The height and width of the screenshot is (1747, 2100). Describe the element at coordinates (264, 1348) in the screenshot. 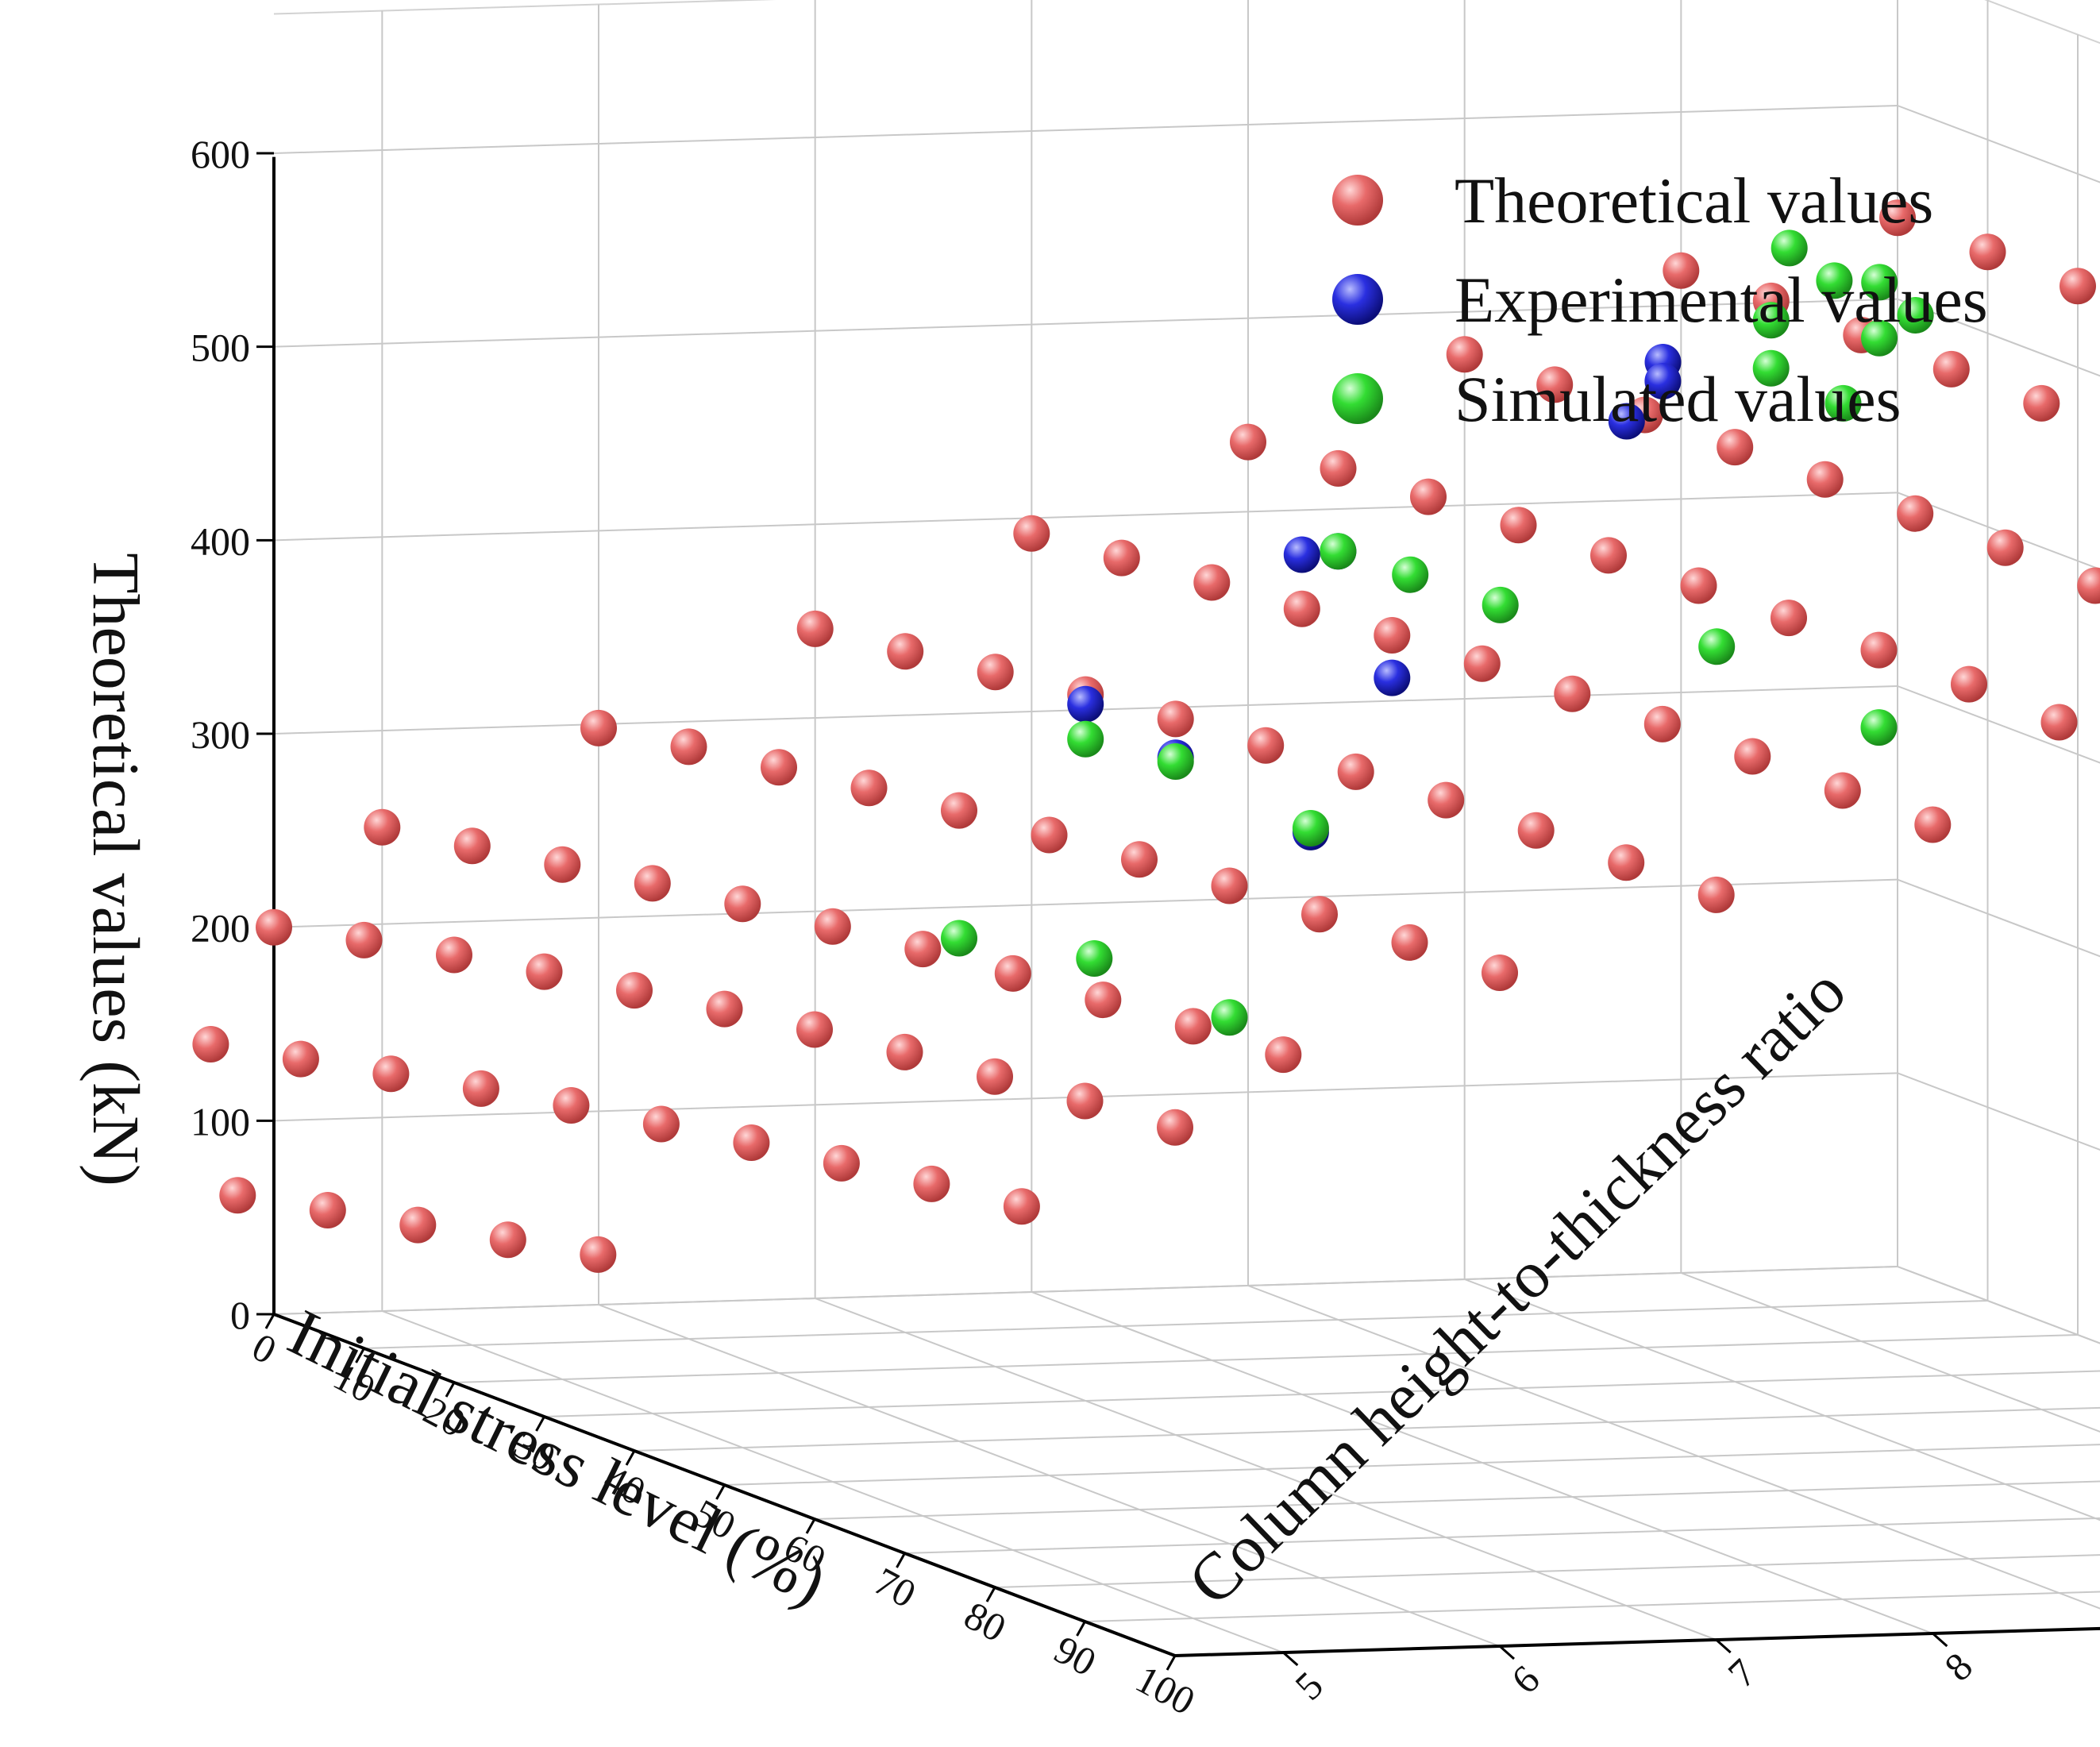

I see `x-tick-label: 0` at that location.